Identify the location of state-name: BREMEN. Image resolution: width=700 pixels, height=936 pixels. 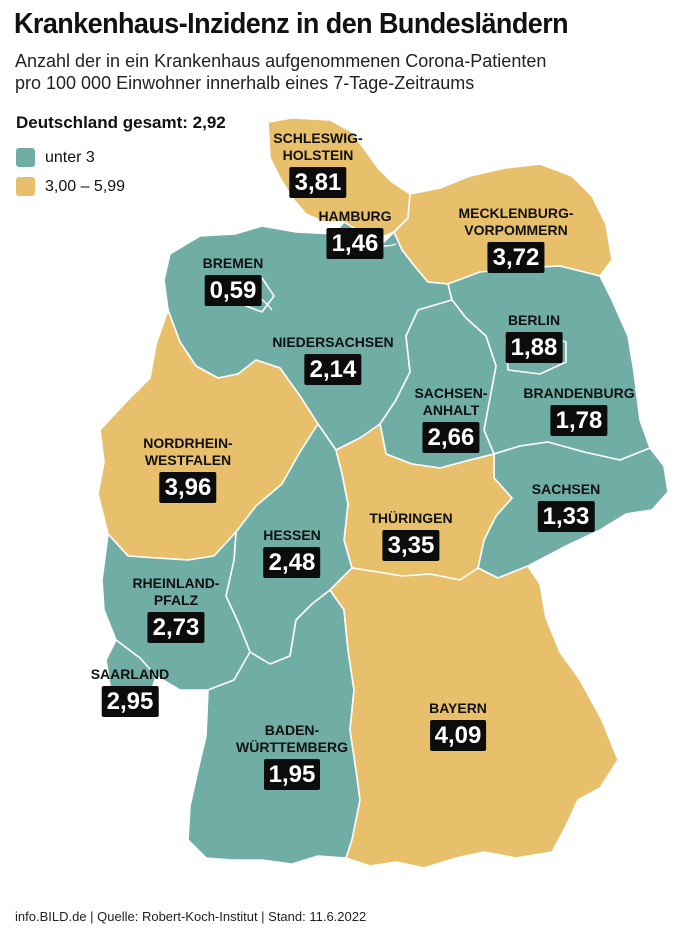
(233, 263).